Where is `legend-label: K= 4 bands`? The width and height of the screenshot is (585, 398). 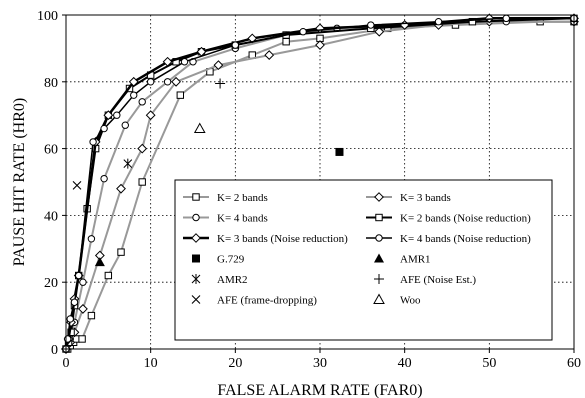 legend-label: K= 4 bands is located at coordinates (242, 219).